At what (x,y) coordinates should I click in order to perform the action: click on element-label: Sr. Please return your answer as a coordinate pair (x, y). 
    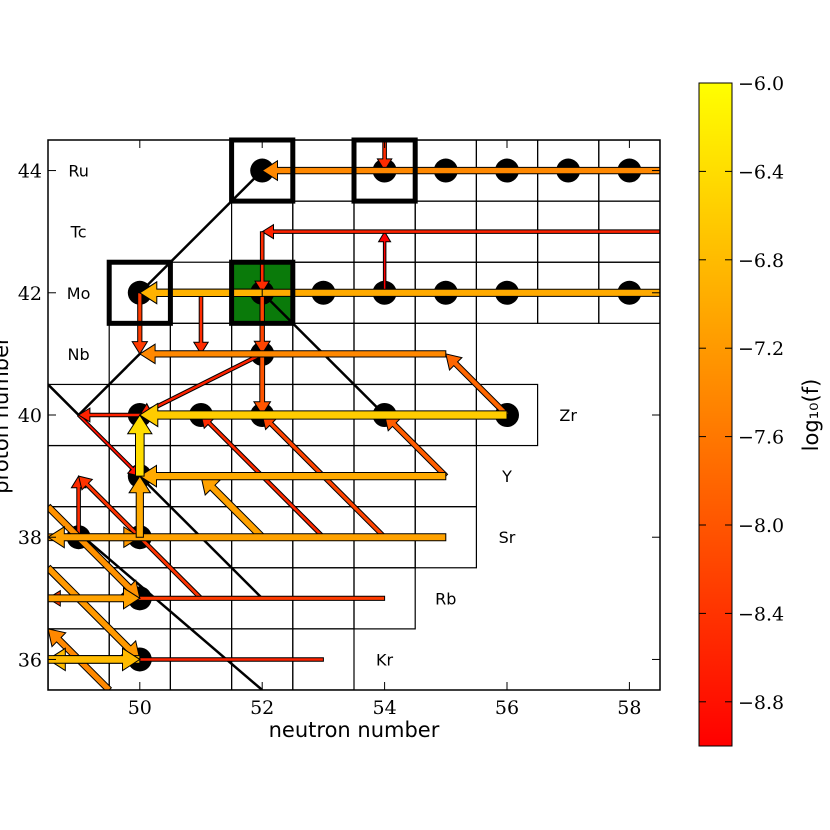
    Looking at the image, I should click on (507, 537).